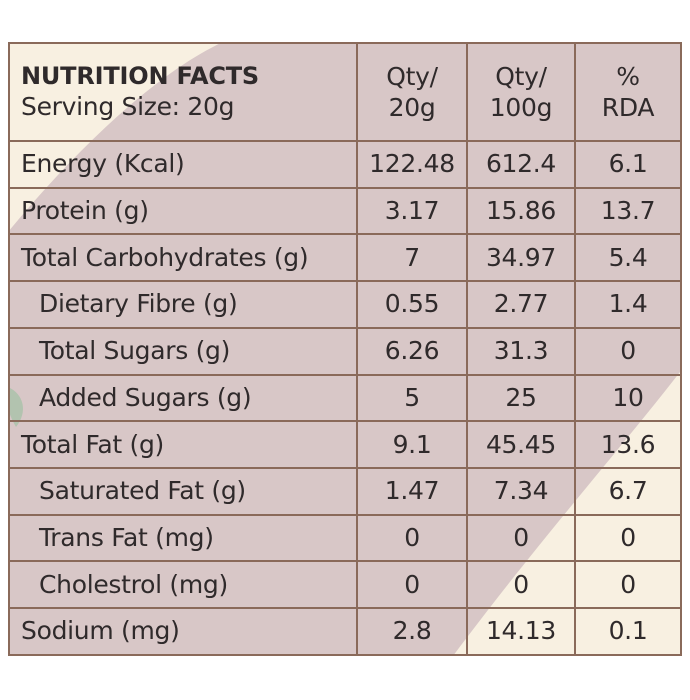 The height and width of the screenshot is (700, 690). I want to click on value-rda: 6.1, so click(628, 164).